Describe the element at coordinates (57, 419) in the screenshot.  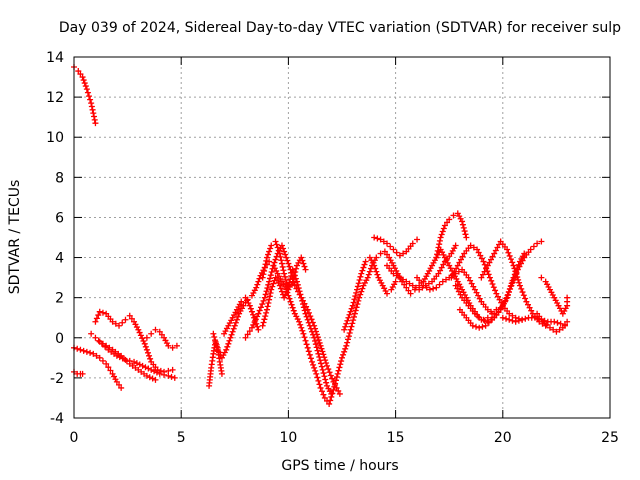
I see `y-tick-label: -4` at that location.